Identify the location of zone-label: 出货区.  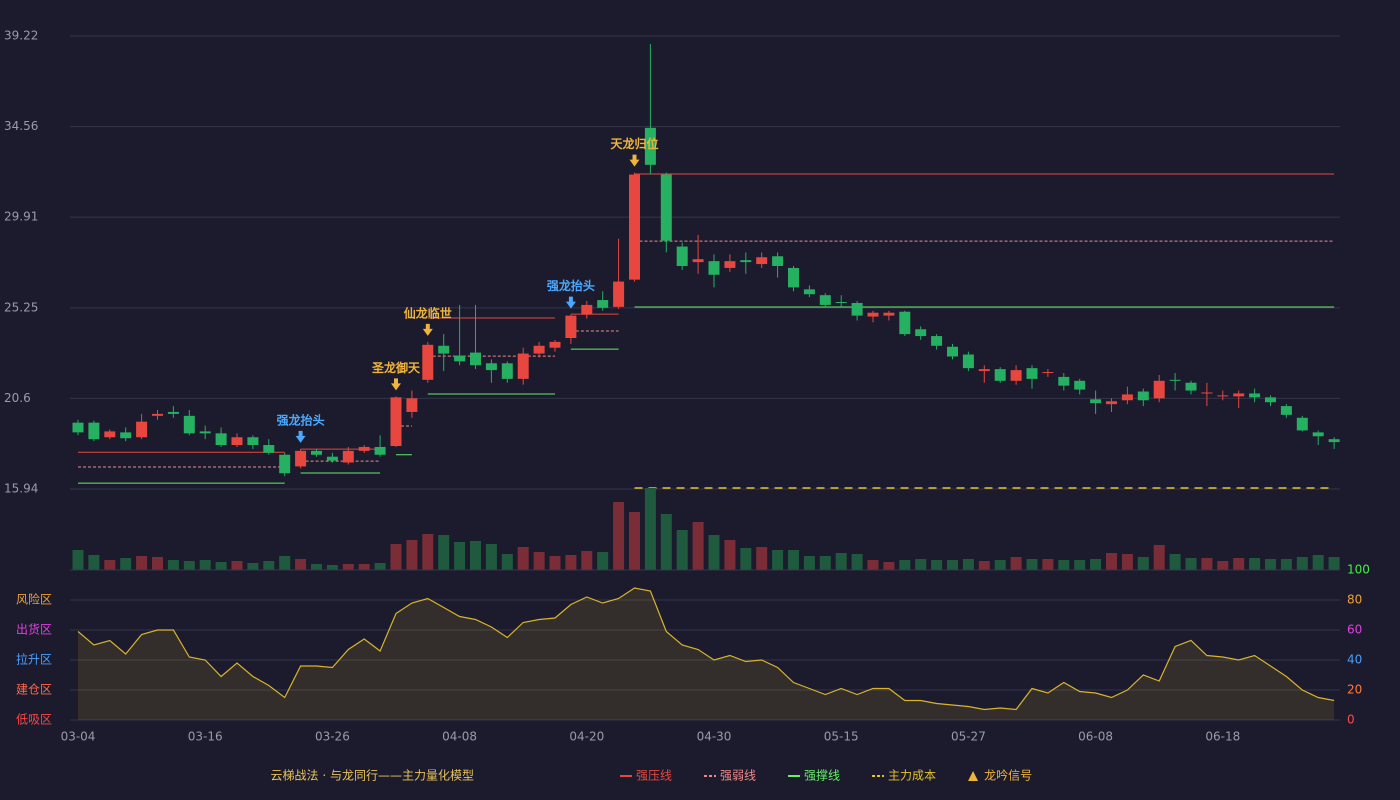
(34, 629).